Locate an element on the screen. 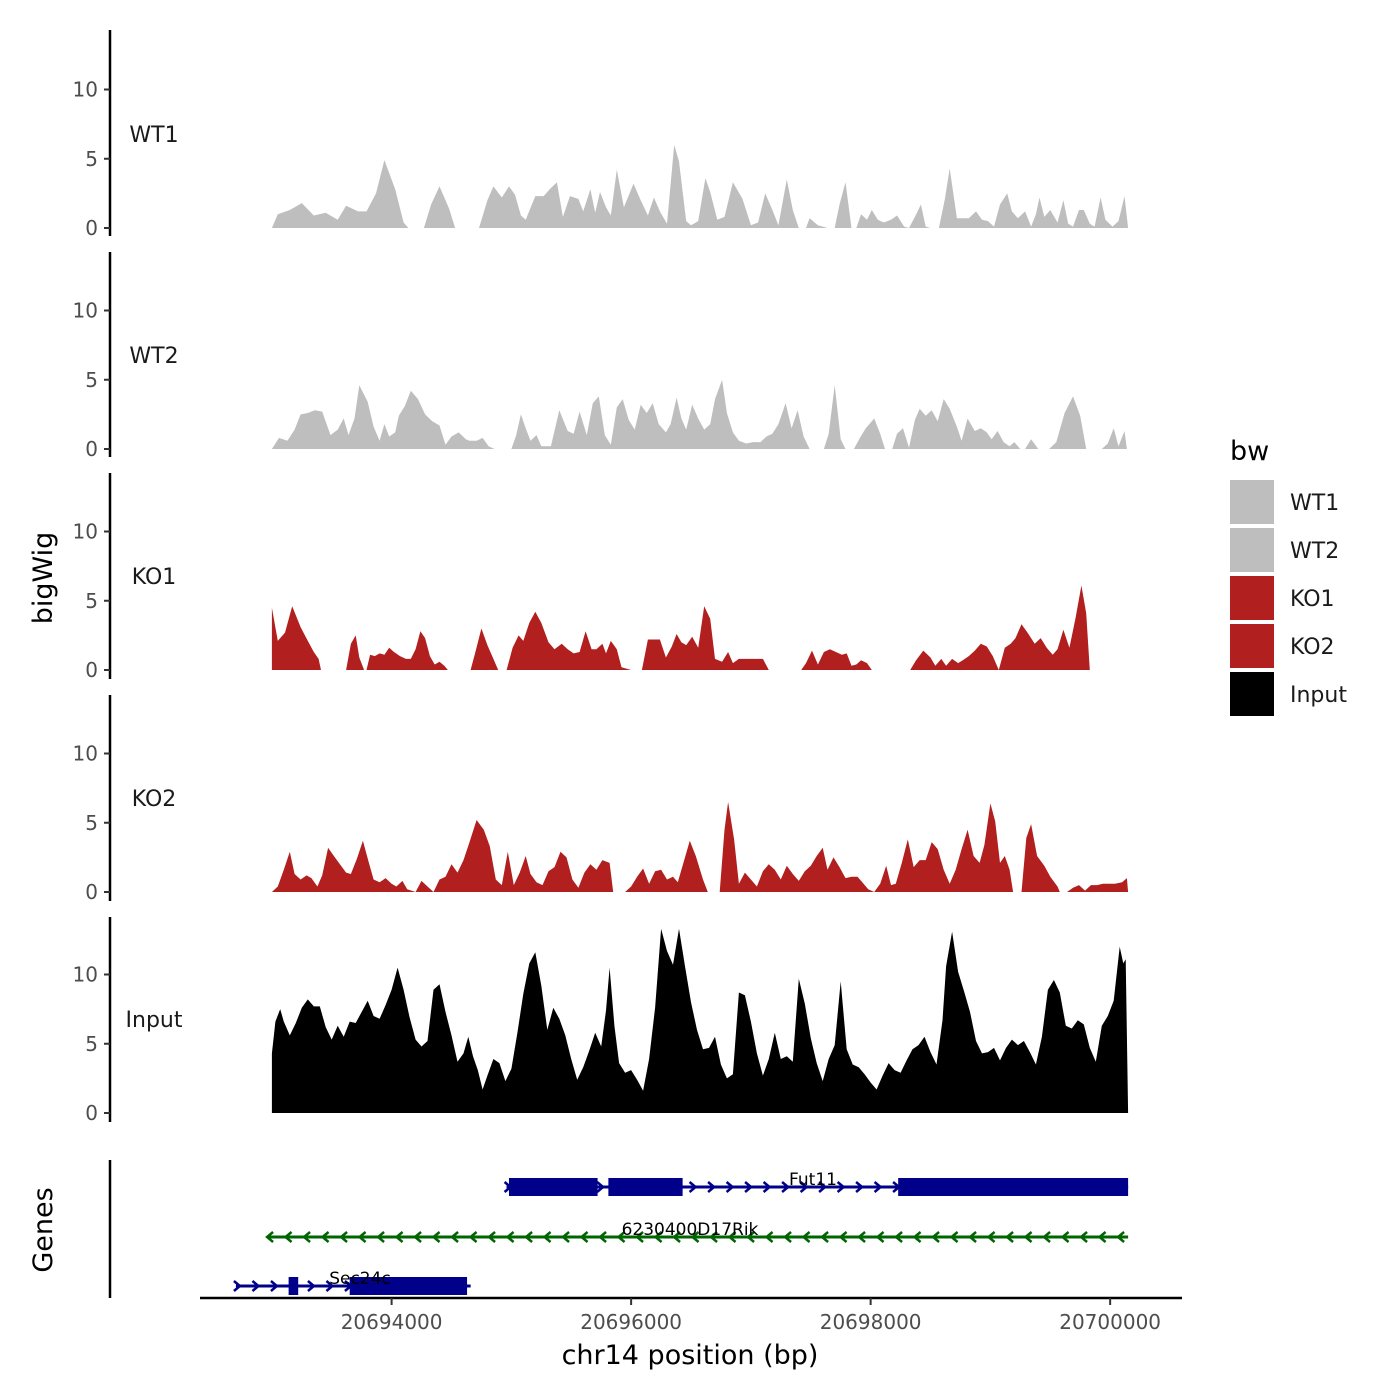 The image size is (1400, 1400). track-label-KO2: KO2 is located at coordinates (154, 799).